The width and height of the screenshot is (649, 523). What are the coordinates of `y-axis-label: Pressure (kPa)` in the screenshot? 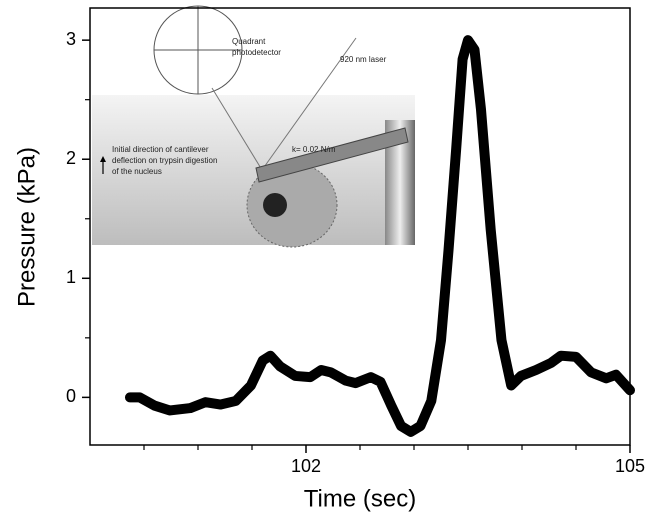 It's located at (26, 227).